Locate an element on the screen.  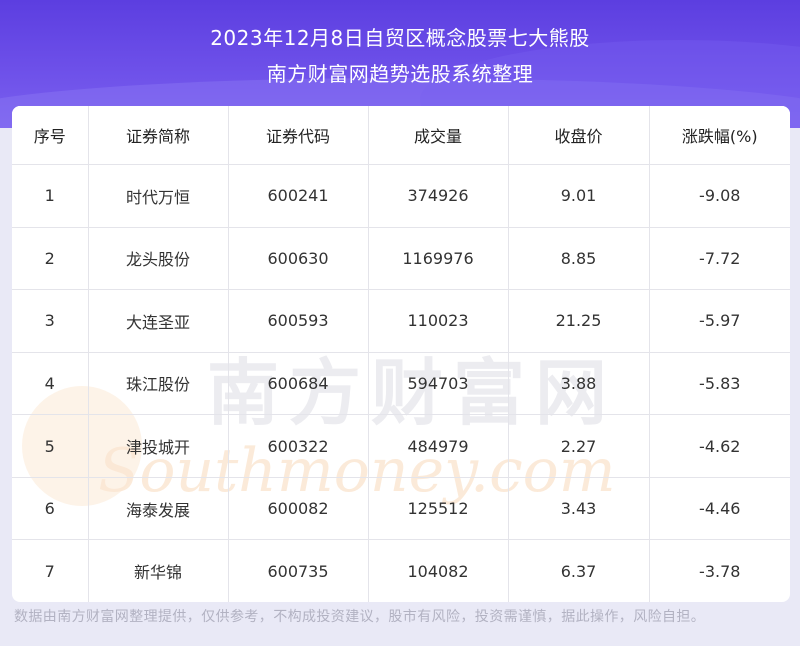
cell-index: 6 is located at coordinates (50, 508).